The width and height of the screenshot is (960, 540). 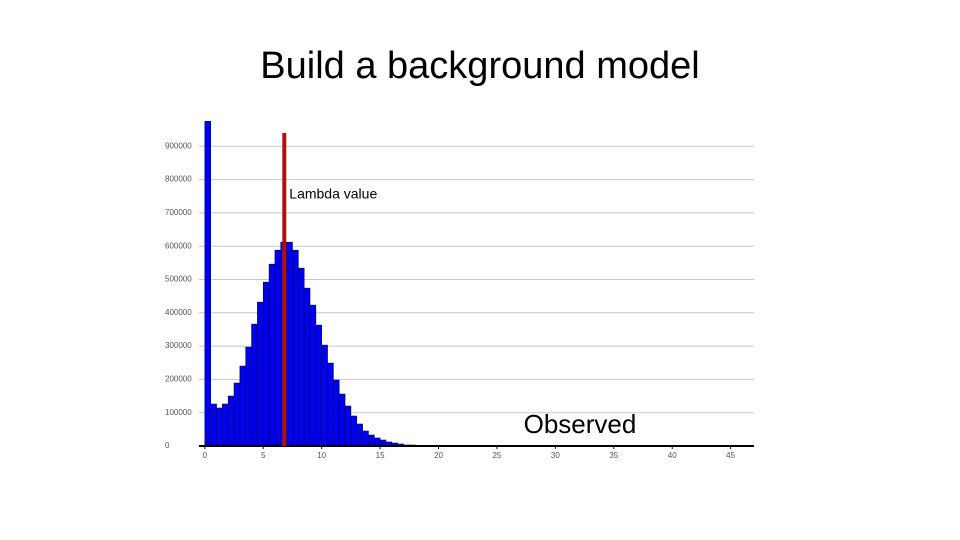 What do you see at coordinates (178, 379) in the screenshot?
I see `y-tick-label: 200000` at bounding box center [178, 379].